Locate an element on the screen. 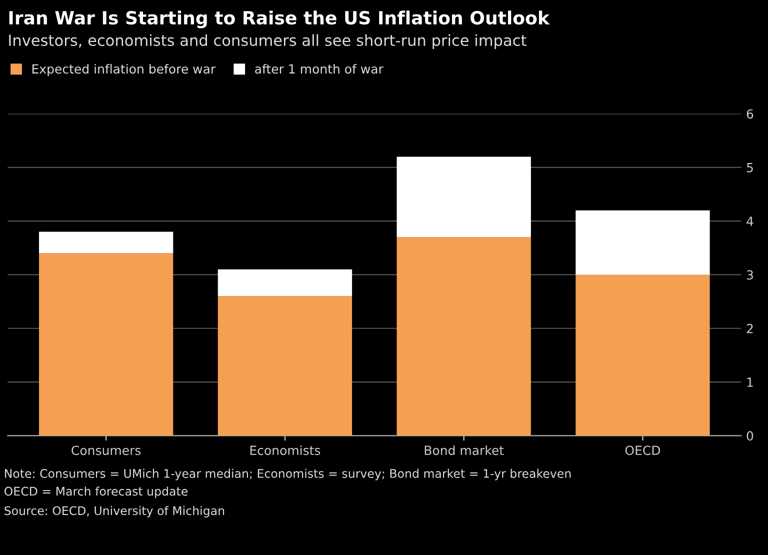 This screenshot has height=555, width=768. y-tick-label: 6 is located at coordinates (750, 114).